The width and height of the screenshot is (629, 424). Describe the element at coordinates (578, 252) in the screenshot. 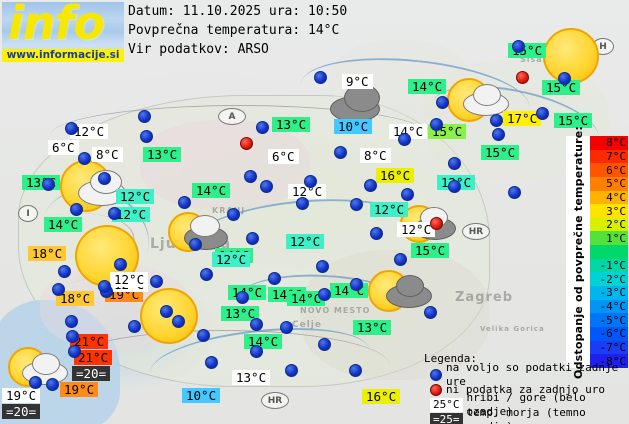

I see `scale-title: Odstopanje od povprečne temperature:` at that location.